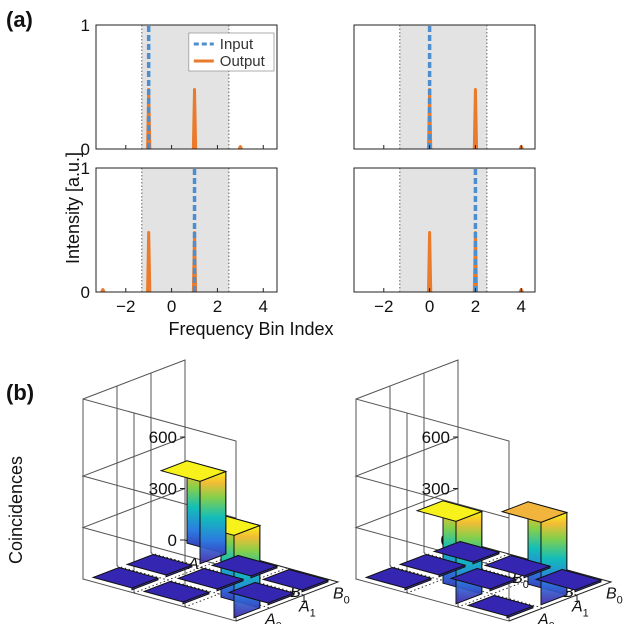 This screenshot has height=624, width=642. What do you see at coordinates (20, 392) in the screenshot?
I see `panel-b-label: (b)` at bounding box center [20, 392].